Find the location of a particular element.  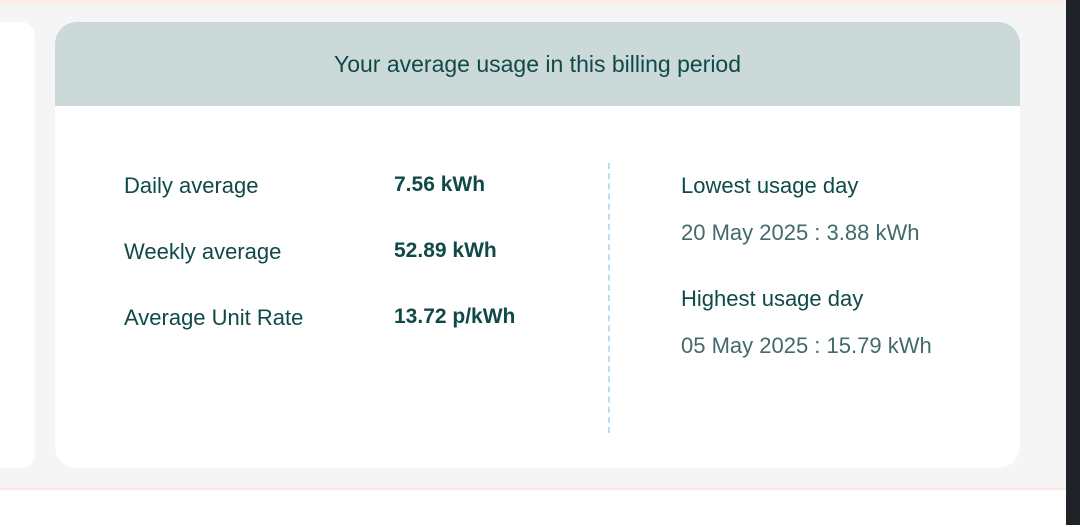

average-unit-rate-label: Average Unit Rate is located at coordinates (214, 317).